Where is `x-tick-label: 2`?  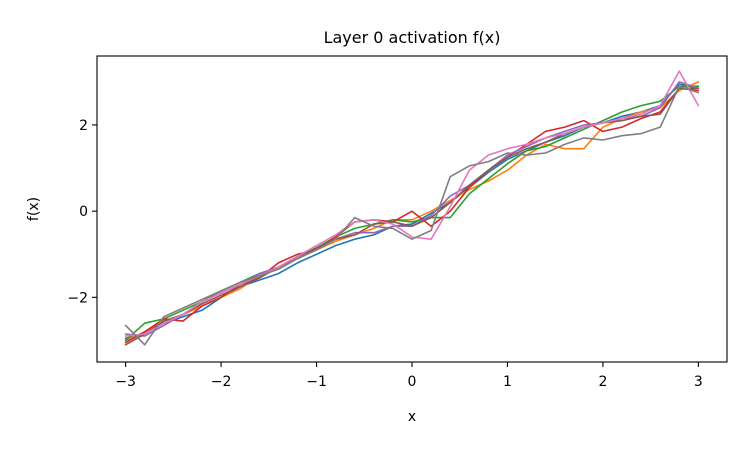
x-tick-label: 2 is located at coordinates (602, 382).